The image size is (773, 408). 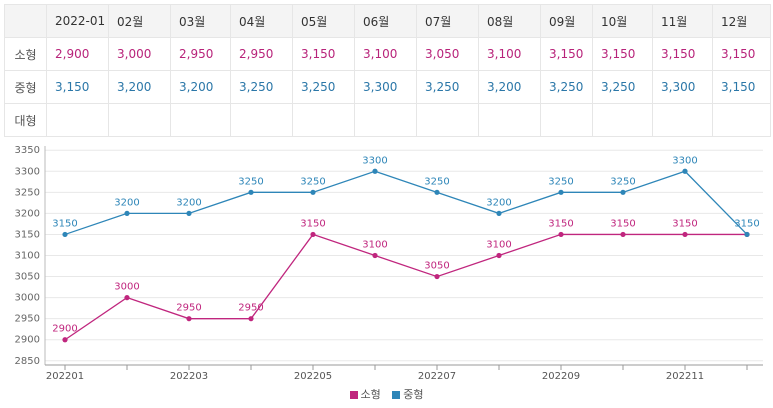 What do you see at coordinates (27, 213) in the screenshot?
I see `y-tick-label: 3200` at bounding box center [27, 213].